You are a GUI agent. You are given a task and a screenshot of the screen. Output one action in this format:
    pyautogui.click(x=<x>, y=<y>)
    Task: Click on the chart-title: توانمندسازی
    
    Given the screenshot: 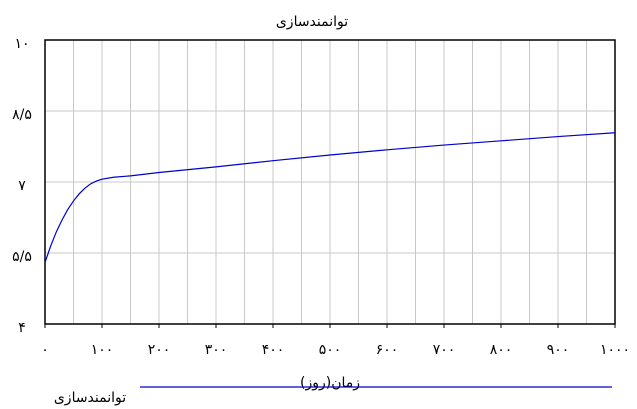 What is the action you would take?
    pyautogui.click(x=312, y=22)
    